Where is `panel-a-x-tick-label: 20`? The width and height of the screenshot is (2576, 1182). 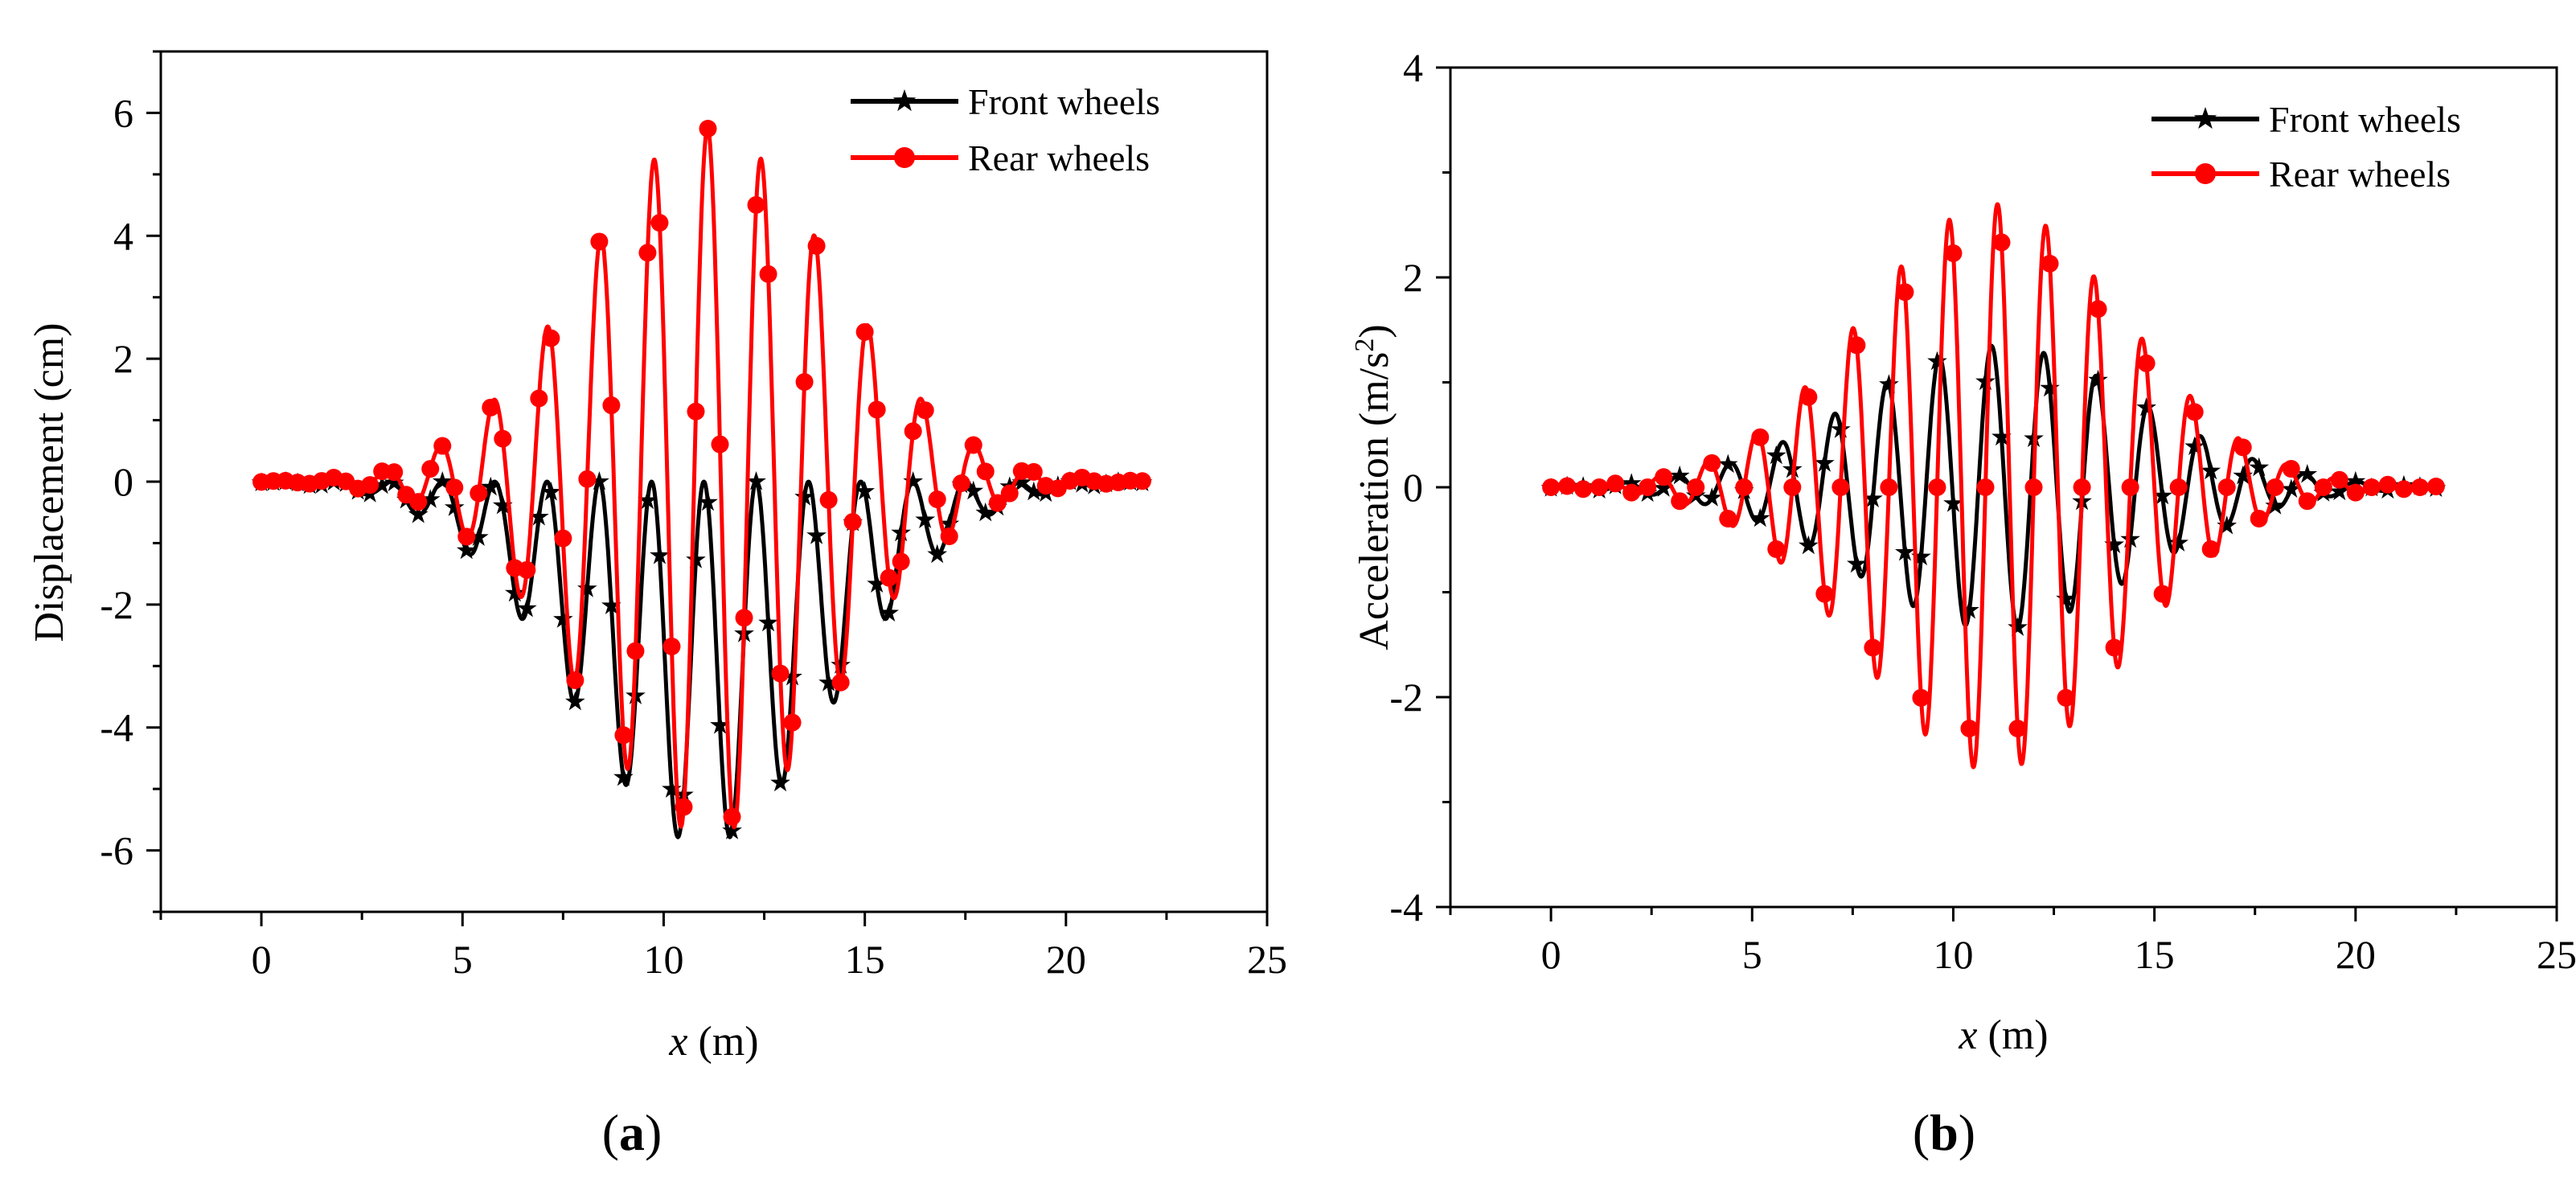 panel-a-x-tick-label: 20 is located at coordinates (1066, 960).